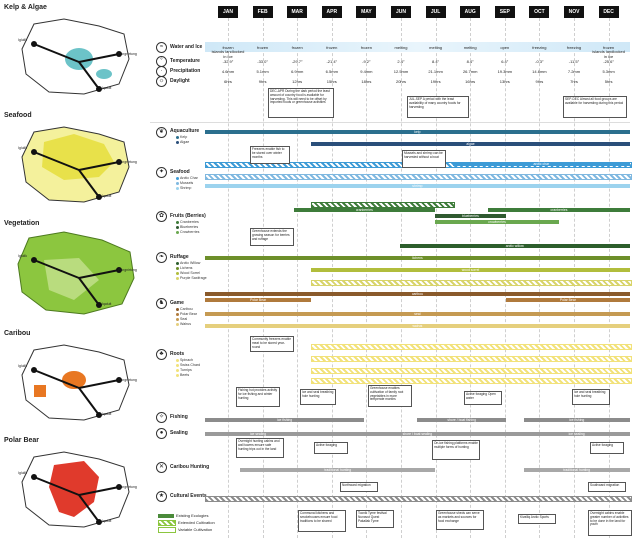 This screenshot has width=635, height=540. I want to click on temp-value: 6.4°, so click(505, 61).